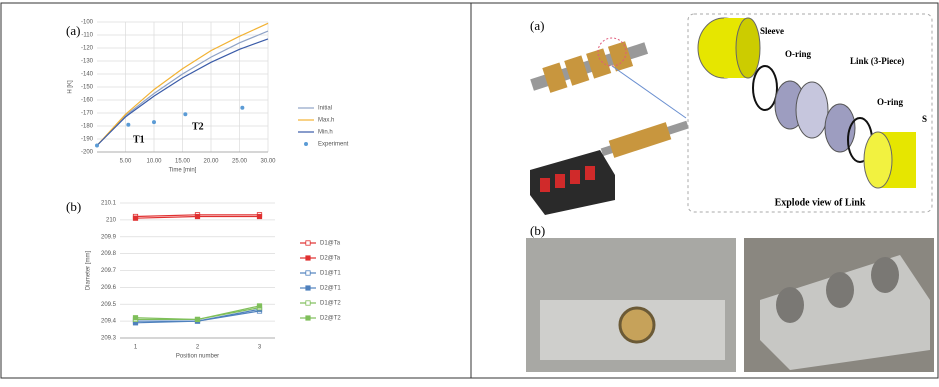 This screenshot has width=939, height=387. What do you see at coordinates (109, 237) in the screenshot?
I see `y-tick-label: 209.9` at bounding box center [109, 237].